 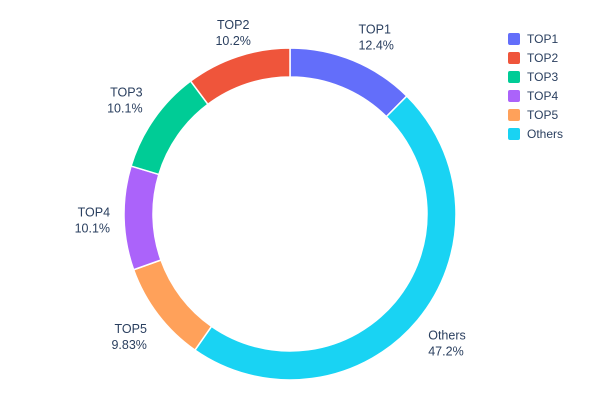 What do you see at coordinates (514, 115) in the screenshot?
I see `legend-swatch-TOP5` at bounding box center [514, 115].